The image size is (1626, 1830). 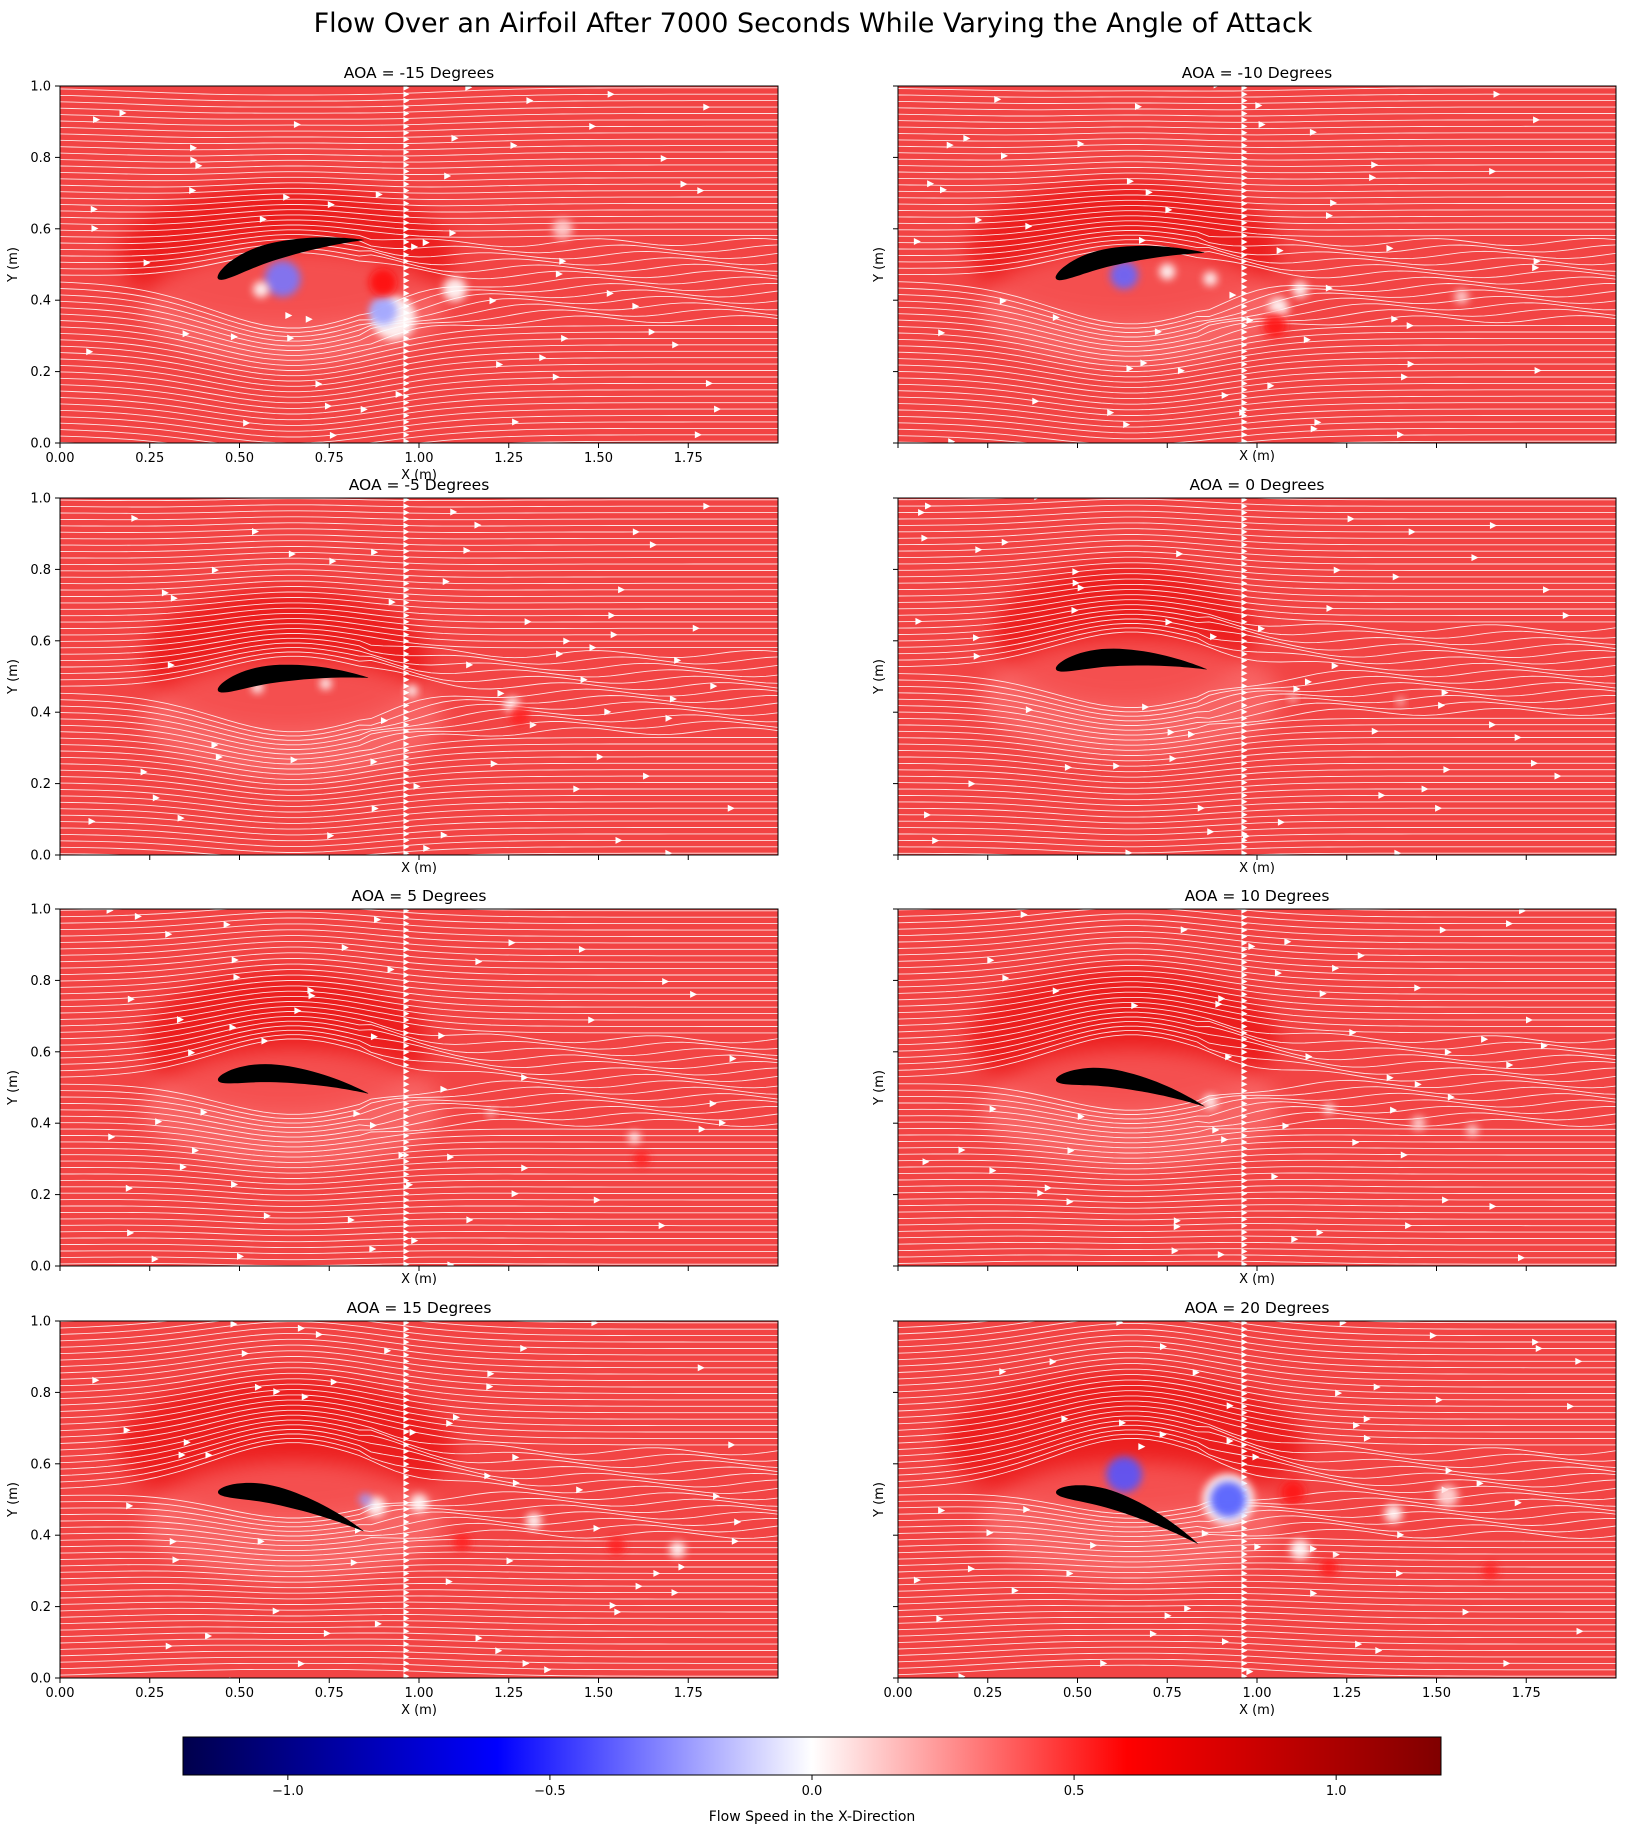 What do you see at coordinates (239, 1693) in the screenshot?
I see `x-tick-label: 0.50` at bounding box center [239, 1693].